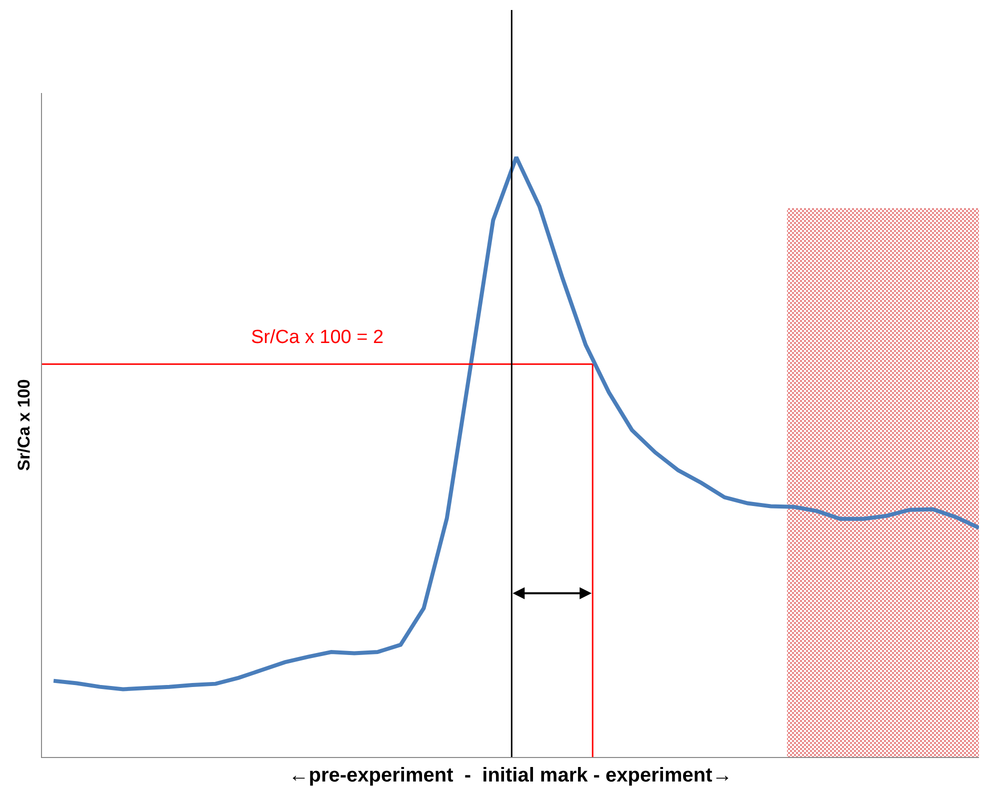 This screenshot has width=981, height=803. I want to click on x-axis-title: ←pre-experiment - initial mark - experiment→, so click(510, 775).